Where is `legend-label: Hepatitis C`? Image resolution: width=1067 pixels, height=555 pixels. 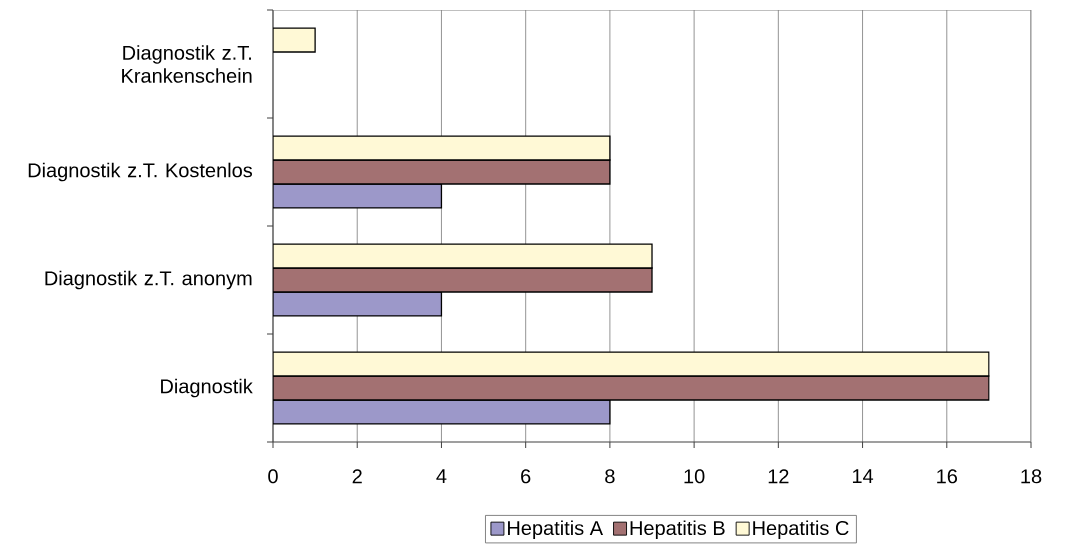 legend-label: Hepatitis C is located at coordinates (801, 530).